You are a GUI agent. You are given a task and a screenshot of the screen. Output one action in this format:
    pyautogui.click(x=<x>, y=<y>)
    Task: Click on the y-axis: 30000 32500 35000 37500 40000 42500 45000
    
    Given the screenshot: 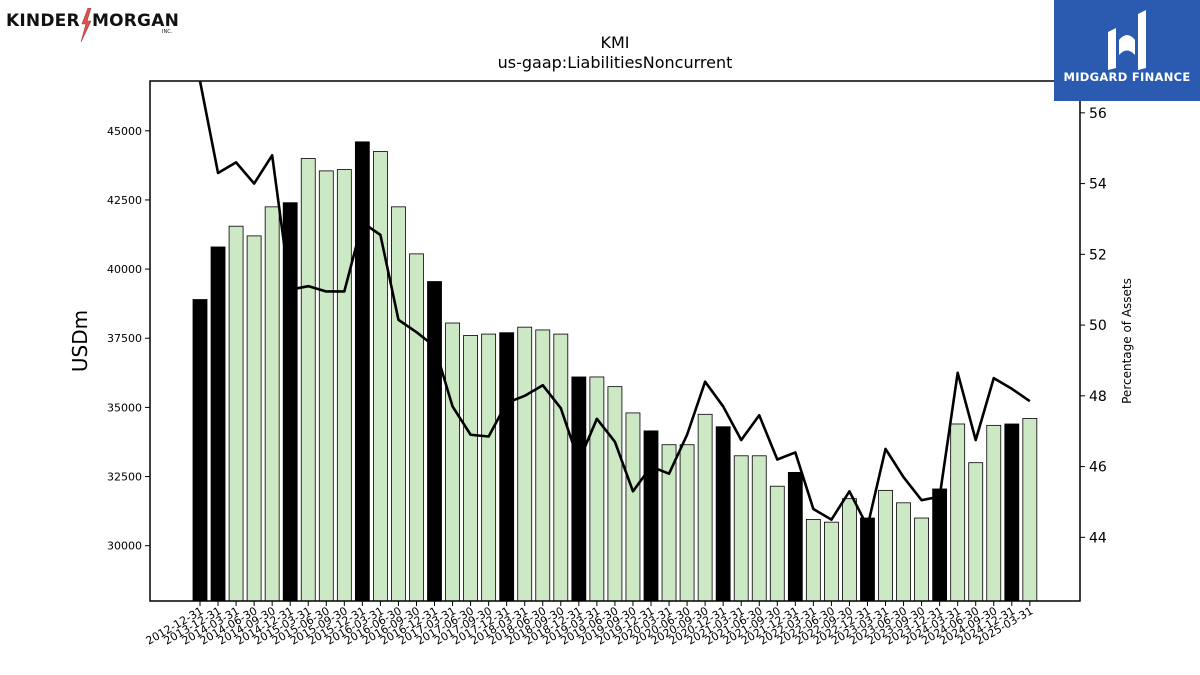 What is the action you would take?
    pyautogui.click(x=128, y=339)
    